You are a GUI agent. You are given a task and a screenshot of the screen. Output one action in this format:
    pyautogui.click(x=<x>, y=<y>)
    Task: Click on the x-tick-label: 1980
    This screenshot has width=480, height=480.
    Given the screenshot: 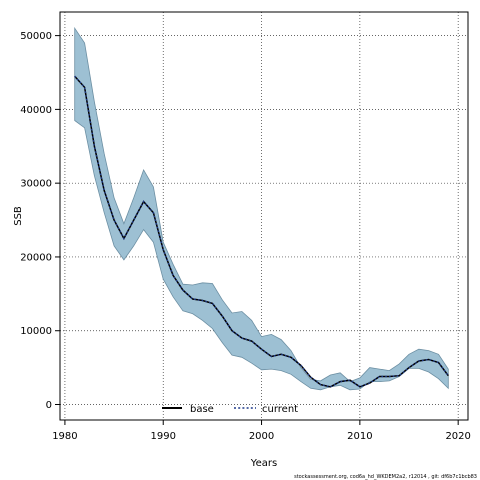 What is the action you would take?
    pyautogui.click(x=64, y=436)
    